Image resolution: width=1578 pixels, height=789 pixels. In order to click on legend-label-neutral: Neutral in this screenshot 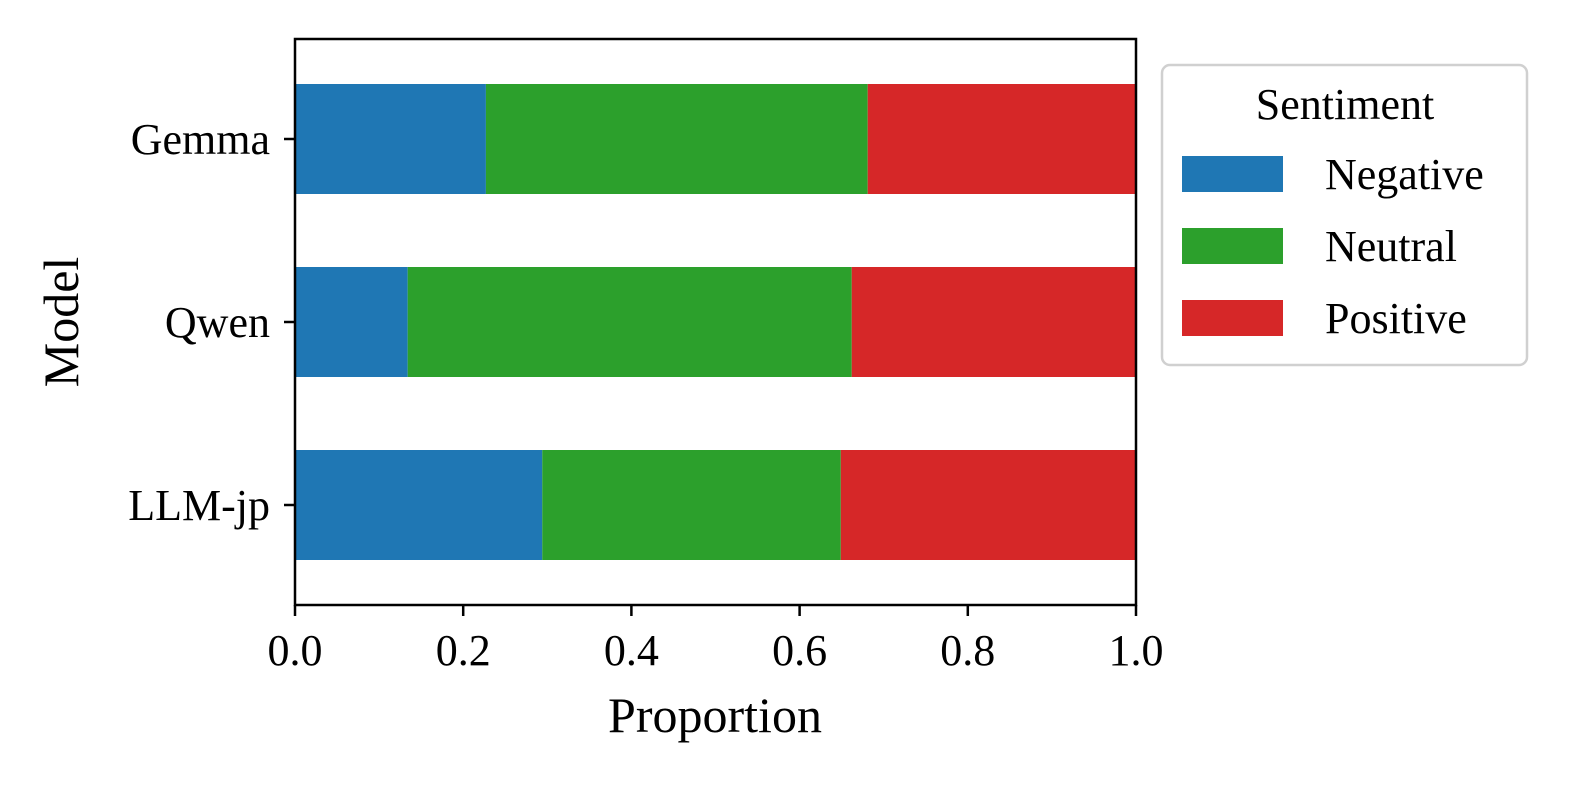, I will do `click(1391, 246)`.